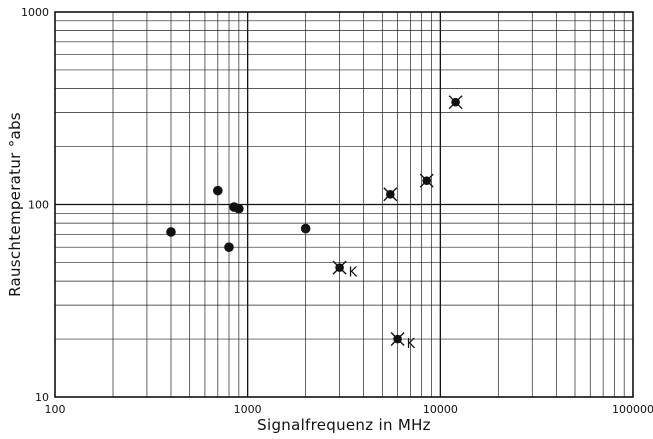 Image resolution: width=653 pixels, height=439 pixels. What do you see at coordinates (344, 425) in the screenshot?
I see `x-axis-label: Signalfrequenz in MHz` at bounding box center [344, 425].